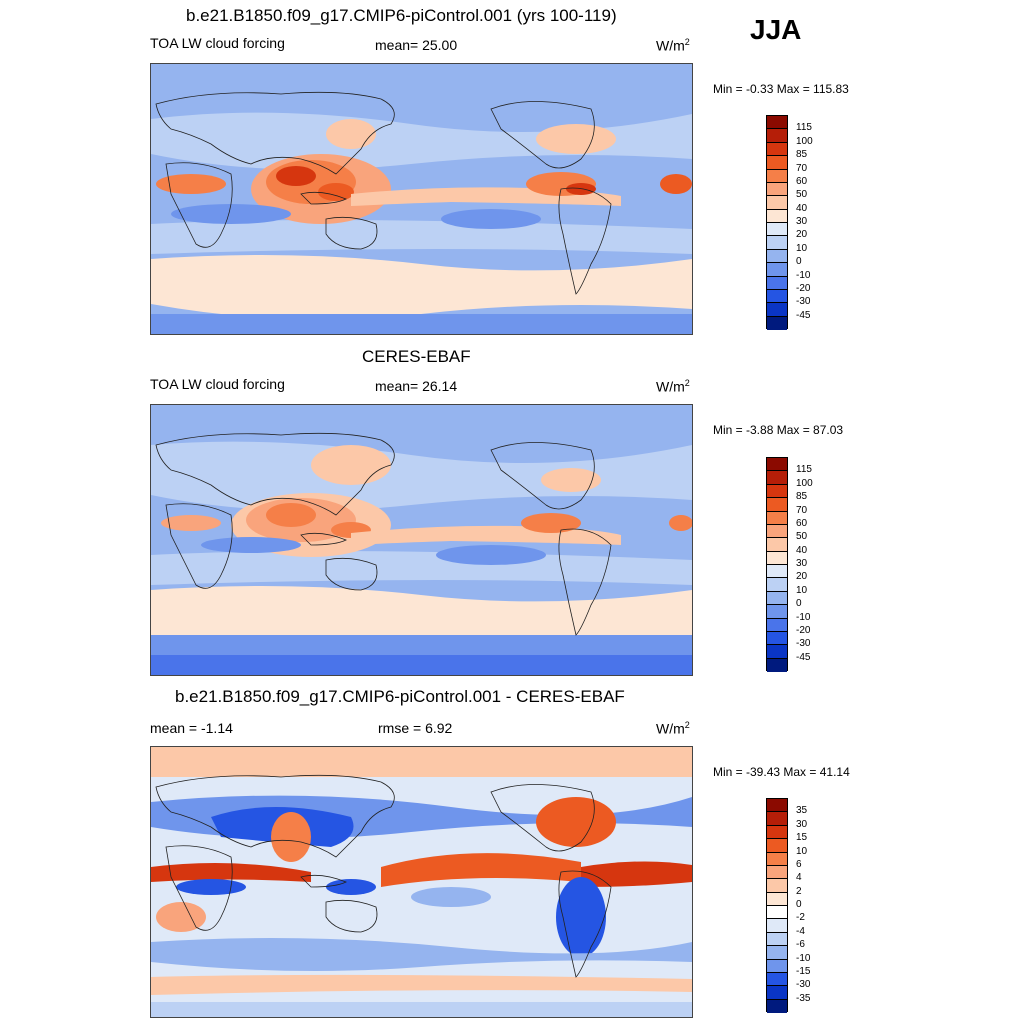 The height and width of the screenshot is (1024, 1024). Describe the element at coordinates (217, 384) in the screenshot. I see `panel-left-label: TOA LW cloud forcing` at that location.